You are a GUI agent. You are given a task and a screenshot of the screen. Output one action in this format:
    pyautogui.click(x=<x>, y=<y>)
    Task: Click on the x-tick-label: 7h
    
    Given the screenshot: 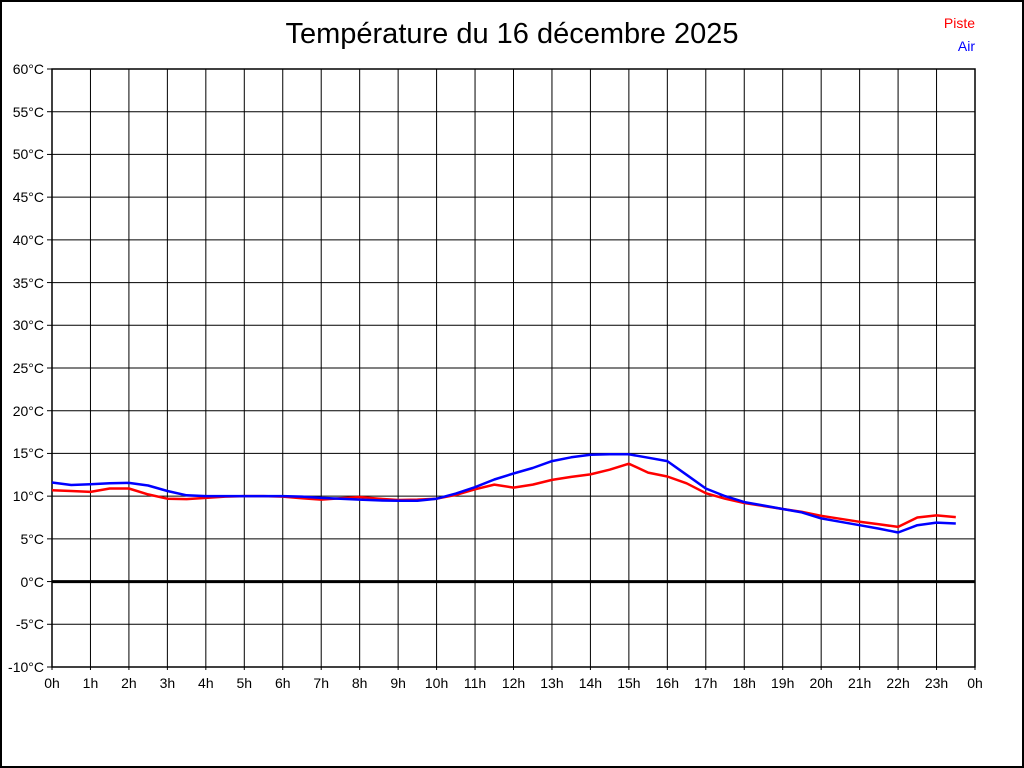 What is the action you would take?
    pyautogui.click(x=321, y=683)
    